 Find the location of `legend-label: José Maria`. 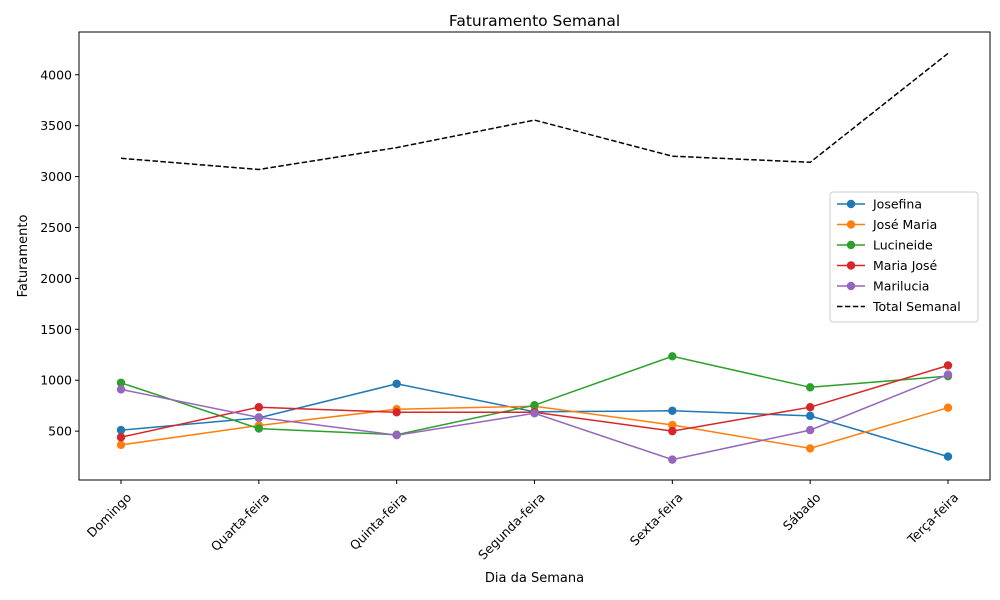

legend-label: José Maria is located at coordinates (904, 224).